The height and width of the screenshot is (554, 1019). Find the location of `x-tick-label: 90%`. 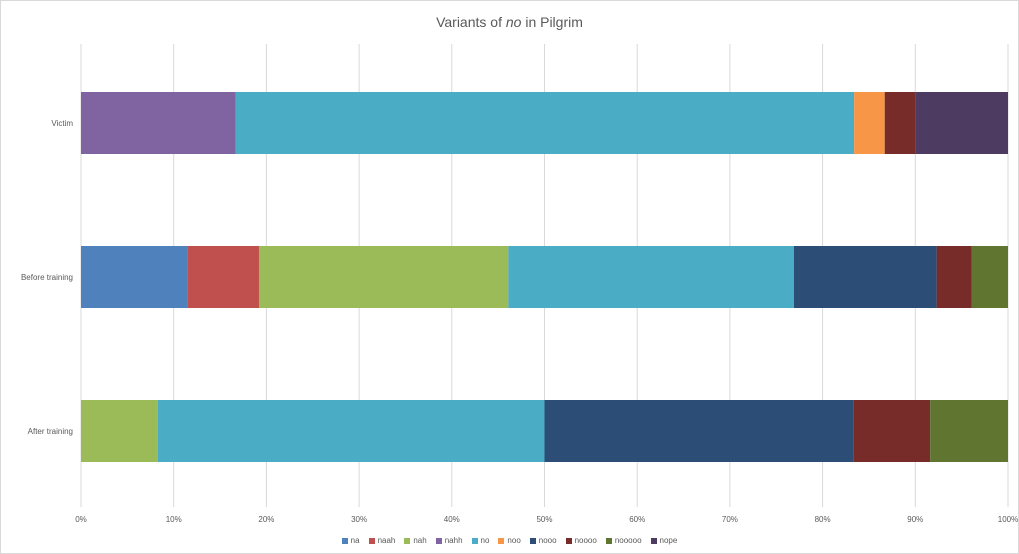

x-tick-label: 90% is located at coordinates (915, 519).